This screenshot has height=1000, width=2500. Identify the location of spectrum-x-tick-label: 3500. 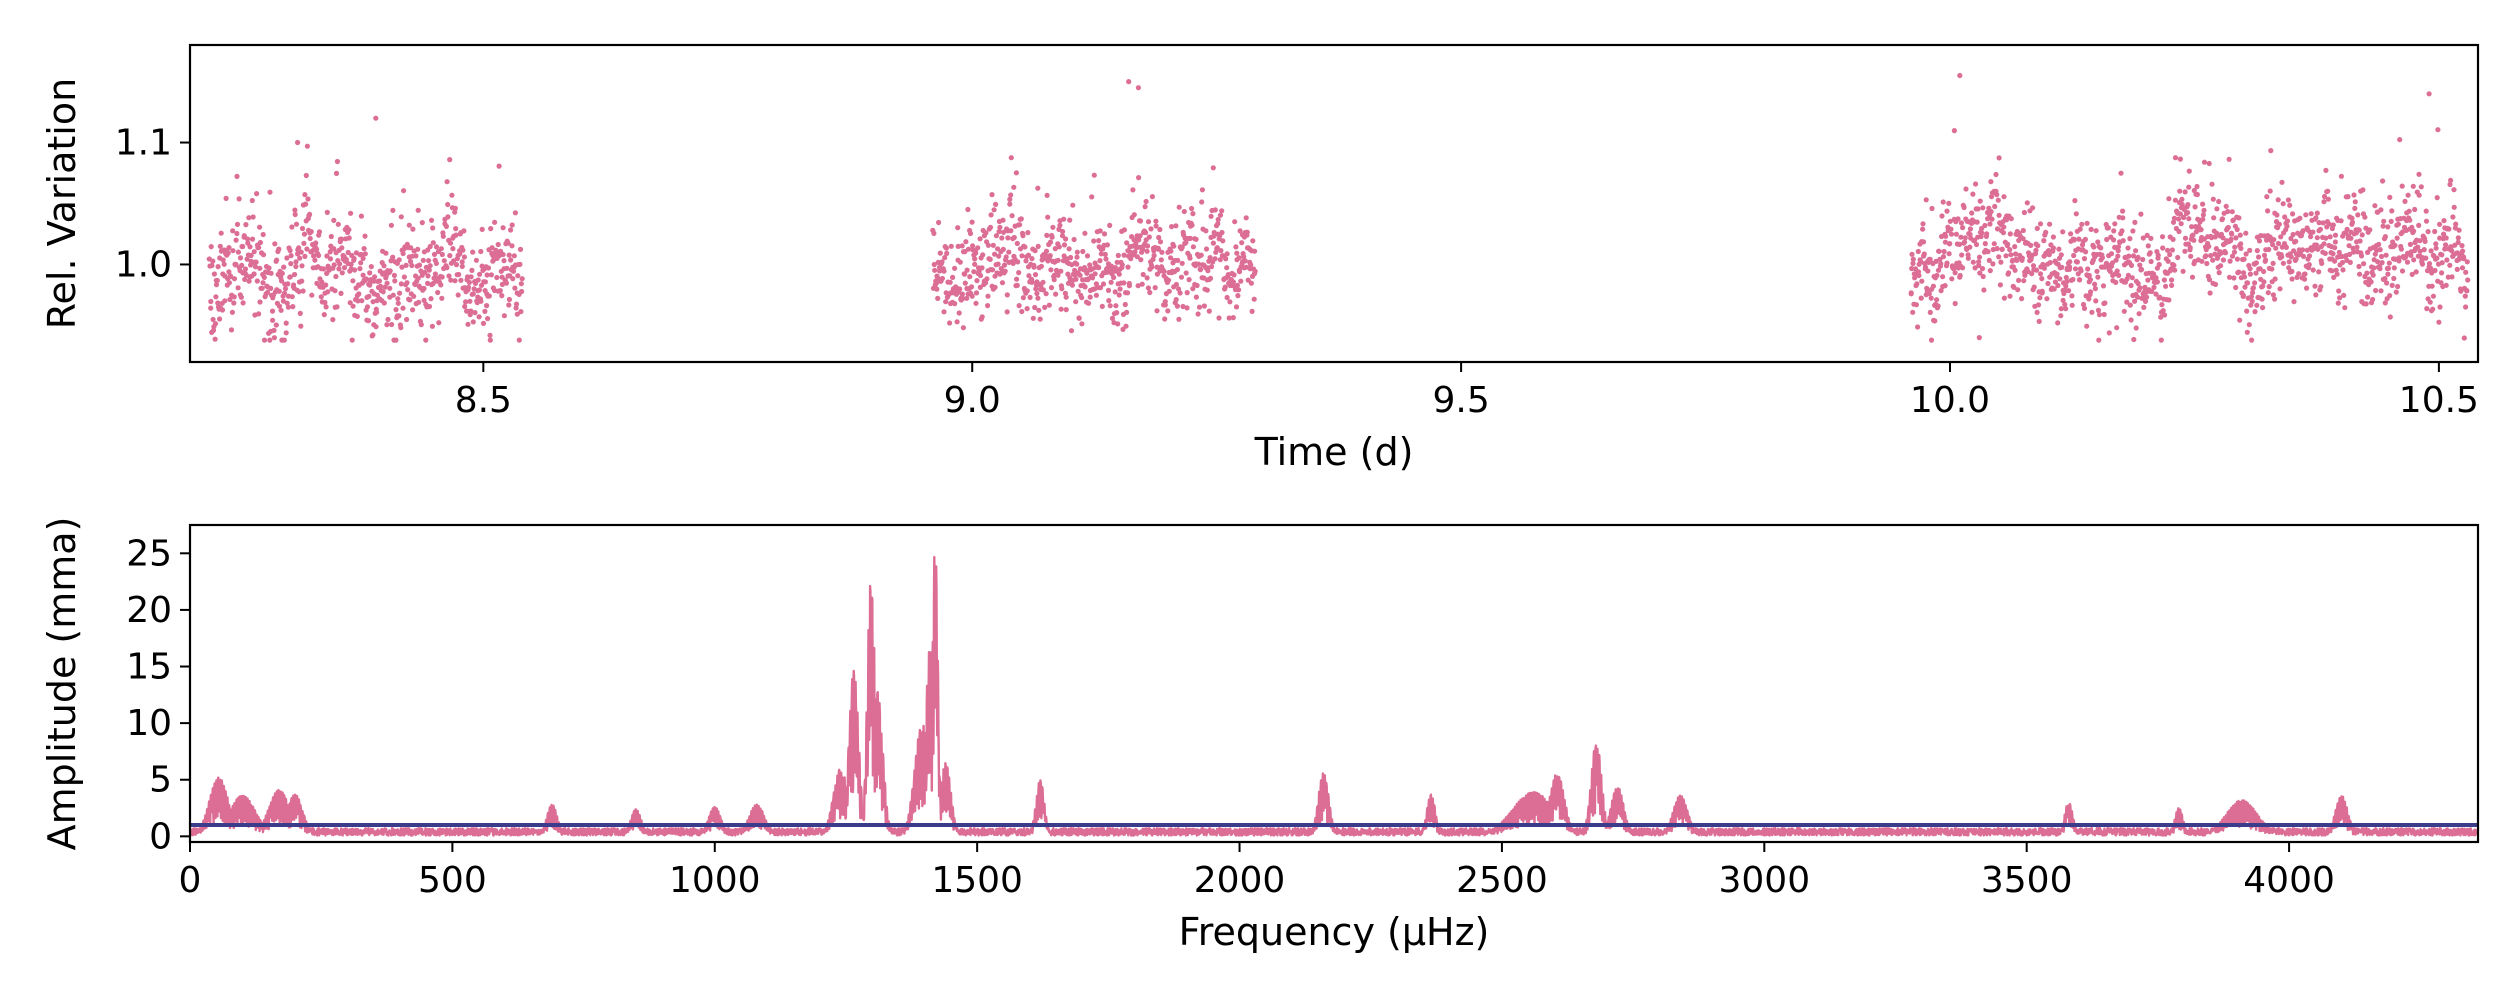
(2027, 880).